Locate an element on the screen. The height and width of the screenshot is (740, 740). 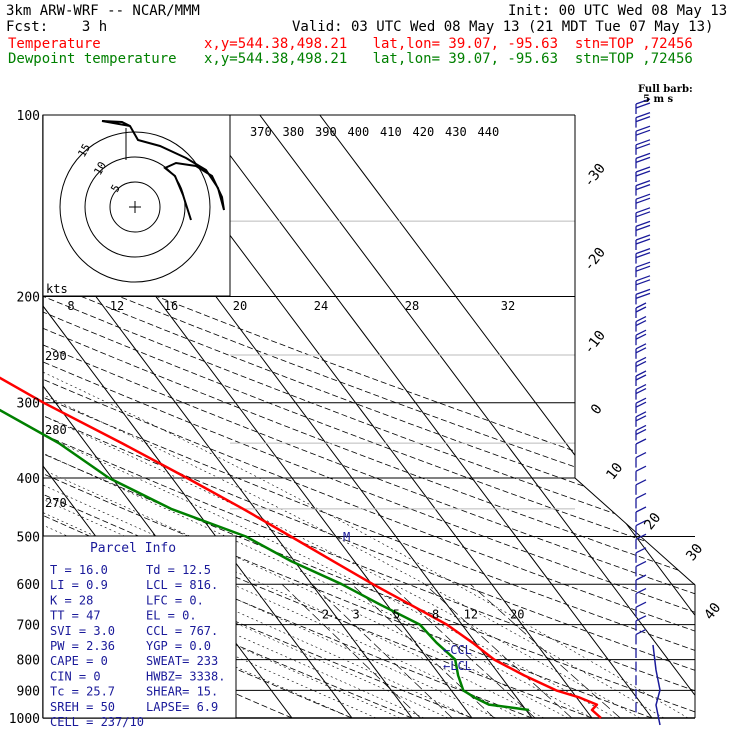
kts-scale-label: 20 is located at coordinates (240, 306).